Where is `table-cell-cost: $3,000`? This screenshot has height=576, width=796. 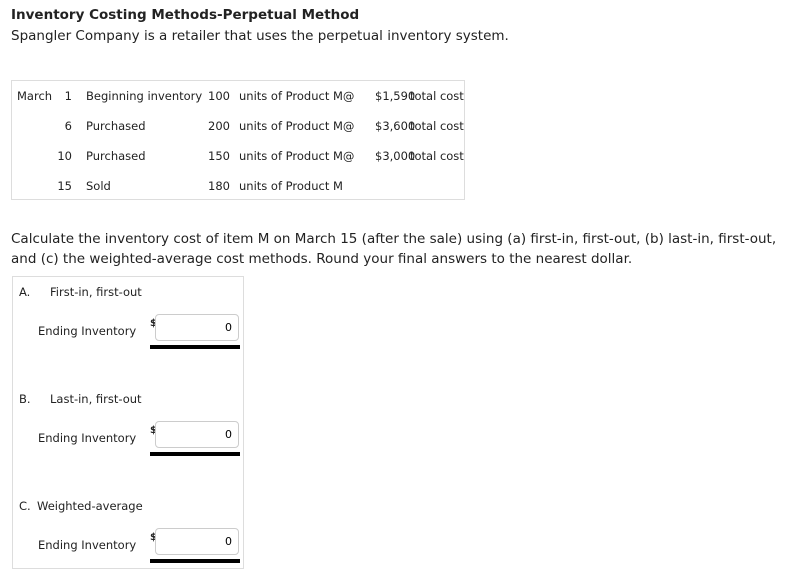
table-cell-cost: $3,000 is located at coordinates (395, 156).